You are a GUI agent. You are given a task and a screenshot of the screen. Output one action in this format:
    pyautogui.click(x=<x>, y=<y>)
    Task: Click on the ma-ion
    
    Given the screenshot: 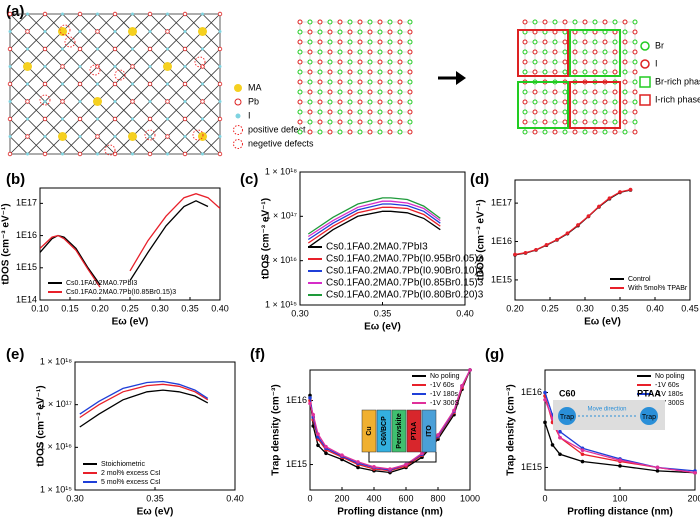 What is the action you would take?
    pyautogui.click(x=97, y=101)
    